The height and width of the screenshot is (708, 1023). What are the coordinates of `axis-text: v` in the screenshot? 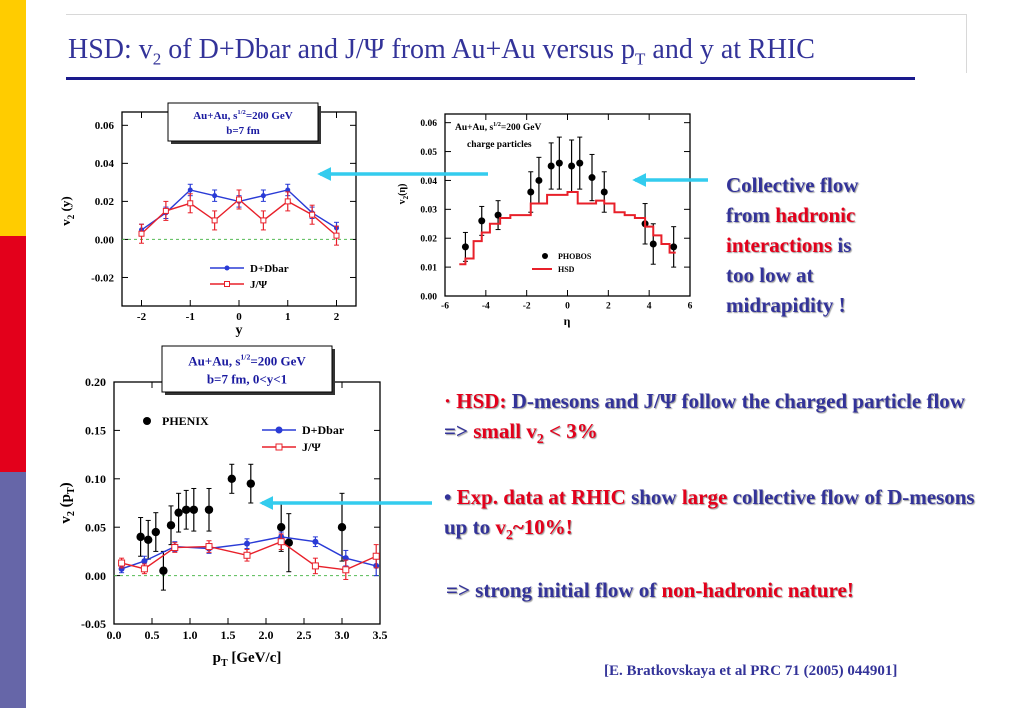 It's located at (66, 520).